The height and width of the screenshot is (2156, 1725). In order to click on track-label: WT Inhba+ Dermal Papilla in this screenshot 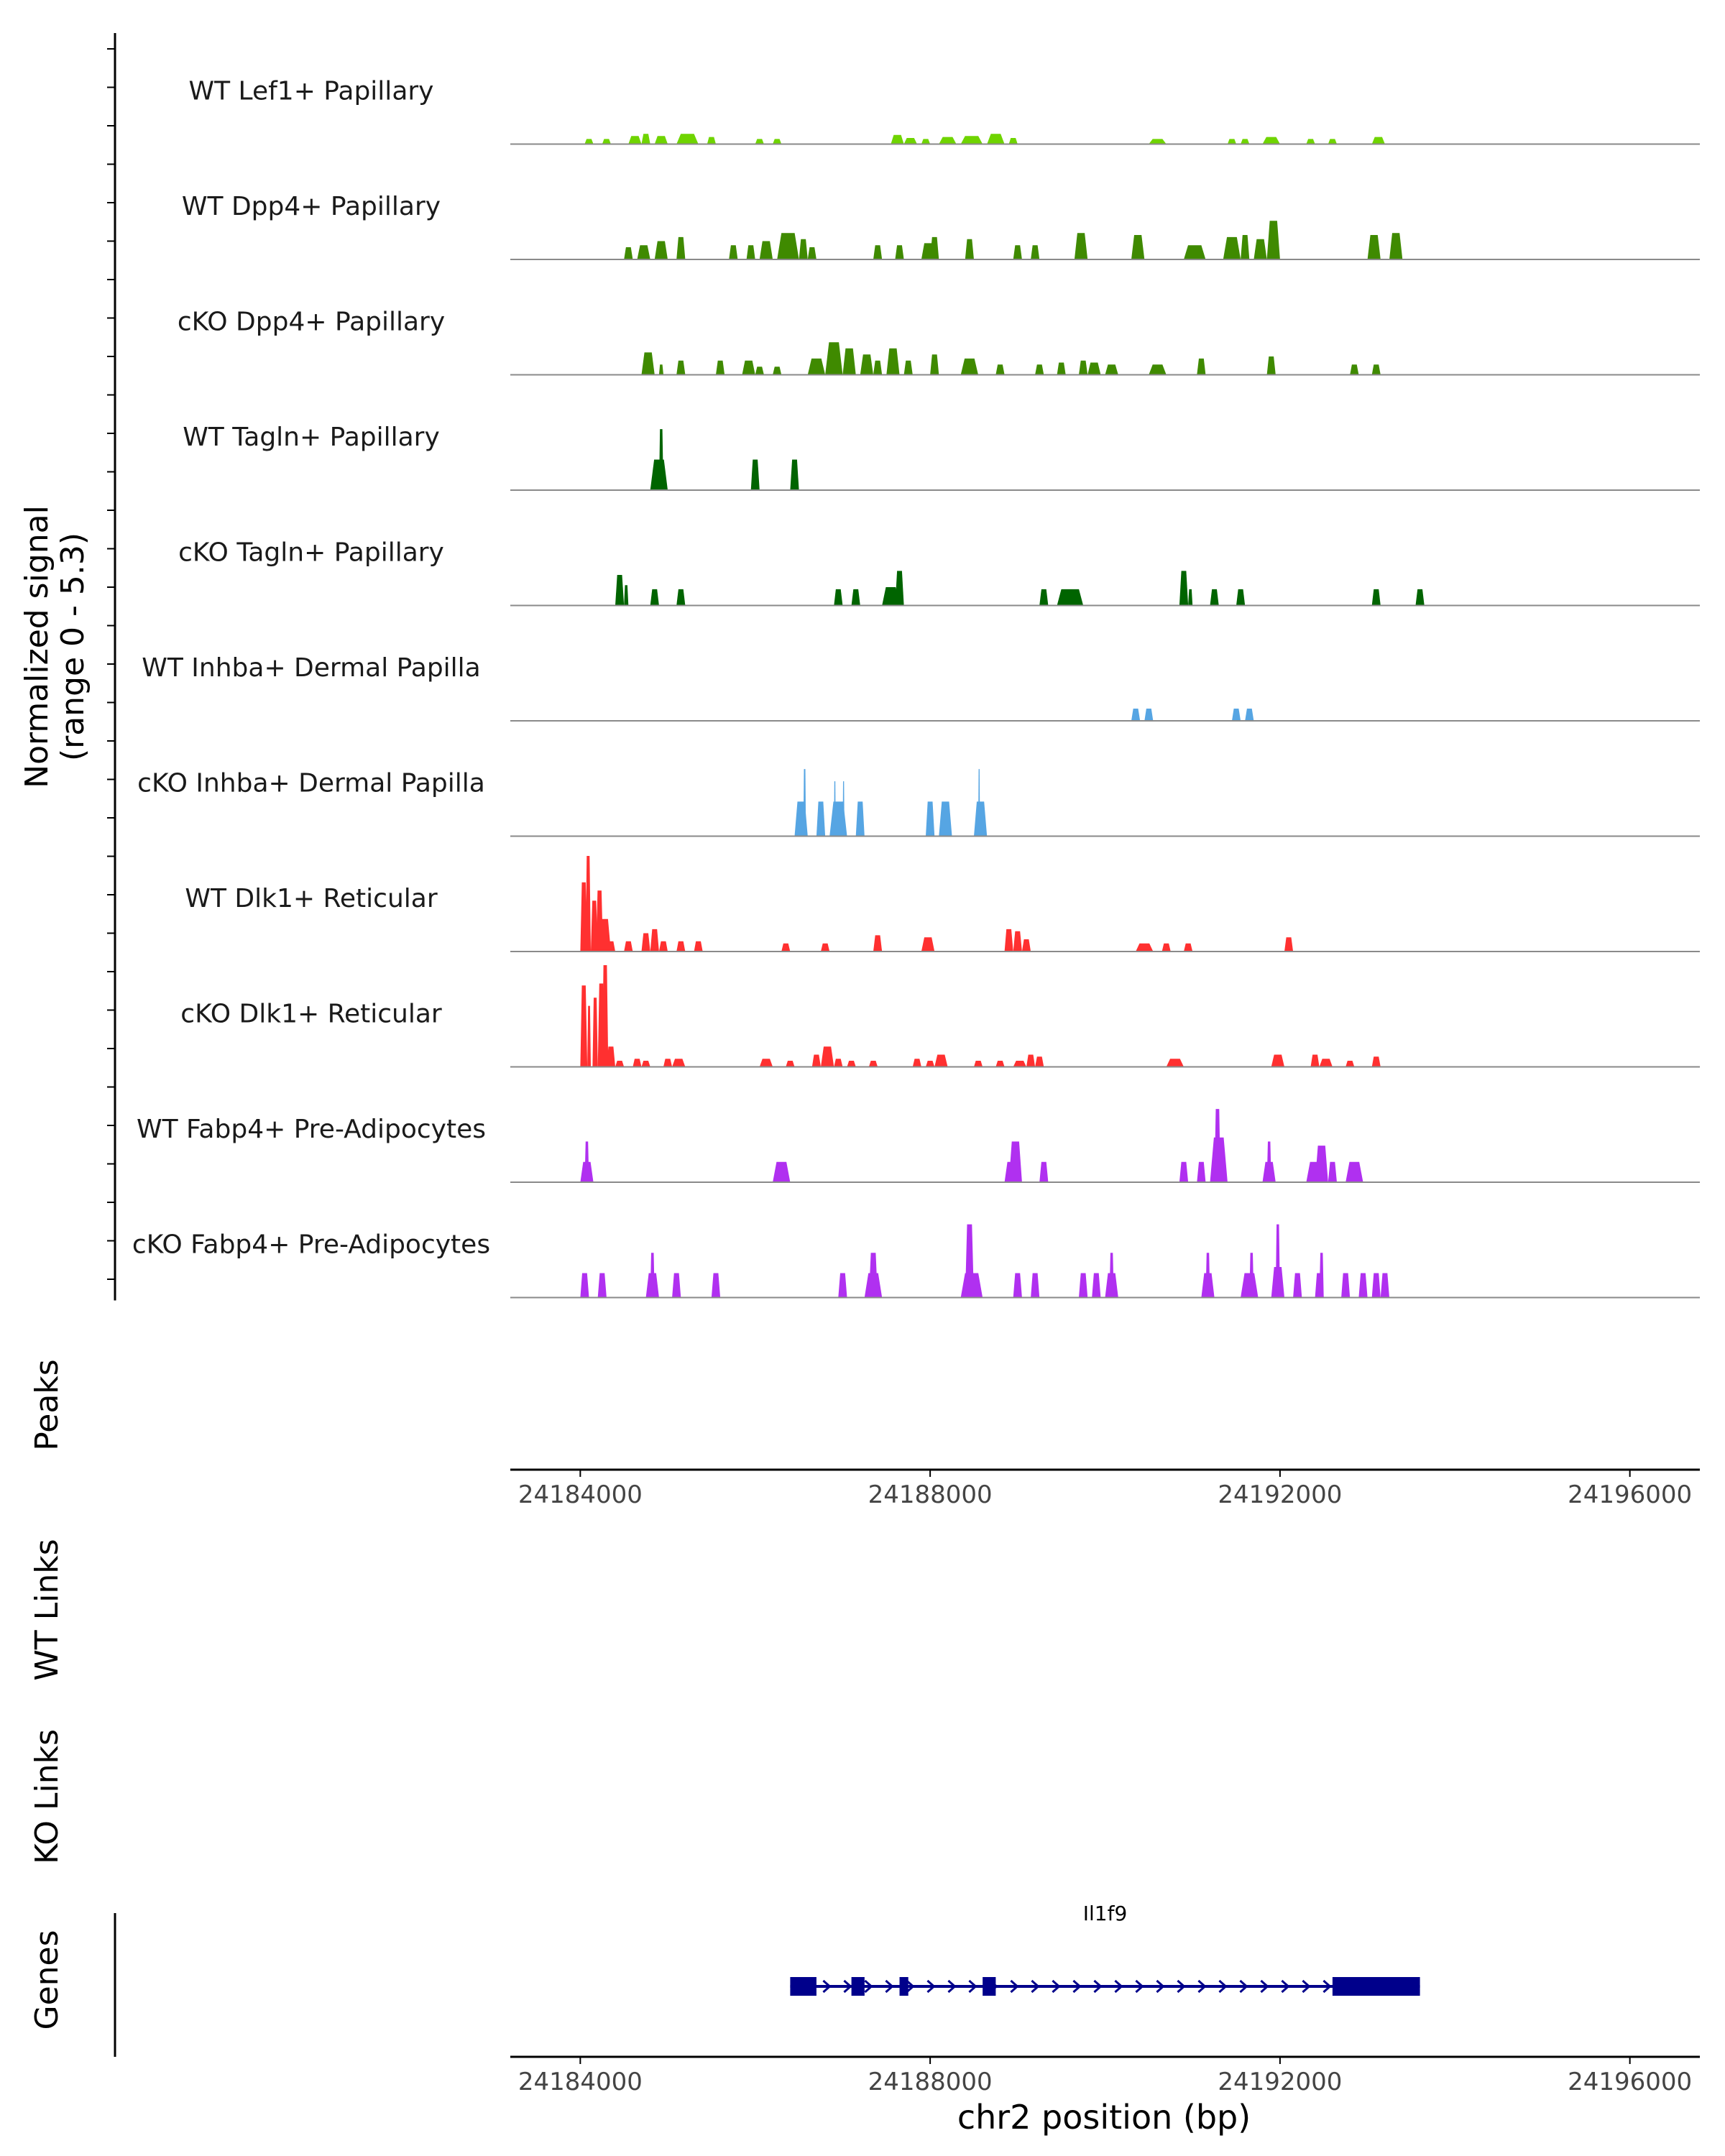, I will do `click(311, 668)`.